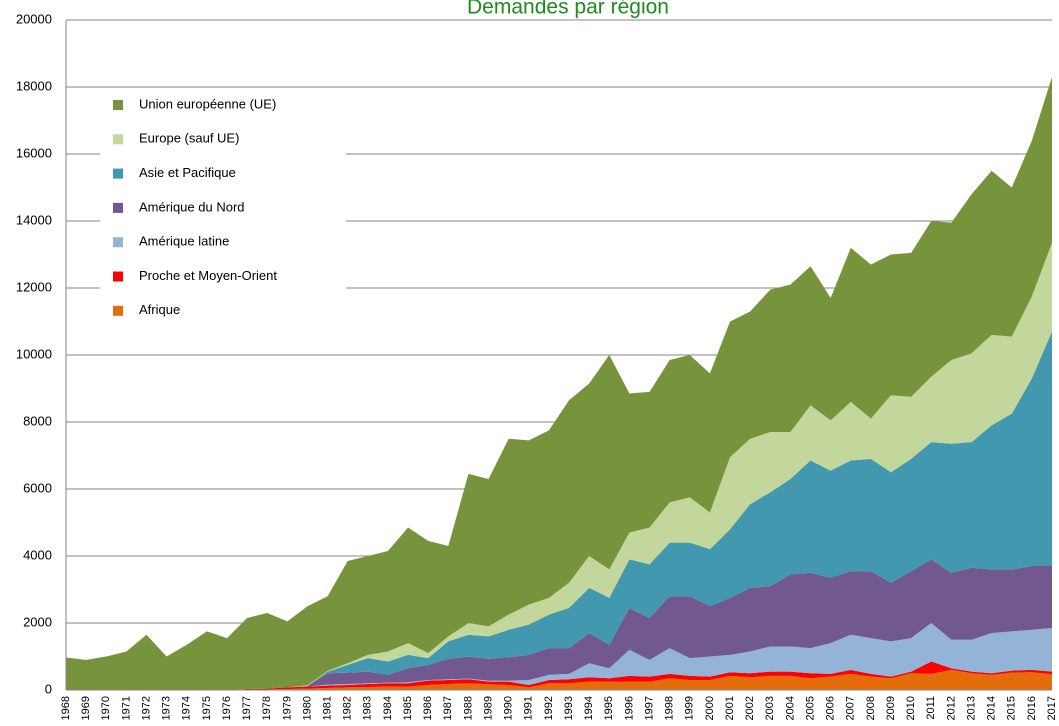  I want to click on x-tick-label: 1973, so click(167, 708).